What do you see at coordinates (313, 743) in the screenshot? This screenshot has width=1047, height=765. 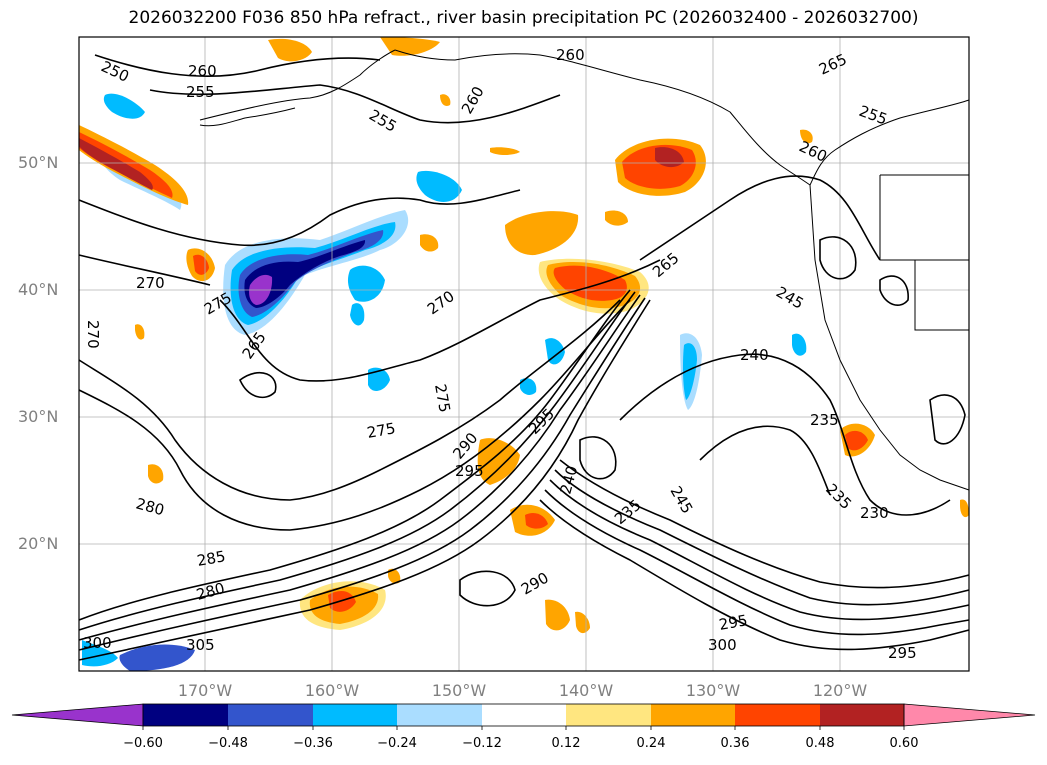 I see `colorbar-tick: −0.36` at bounding box center [313, 743].